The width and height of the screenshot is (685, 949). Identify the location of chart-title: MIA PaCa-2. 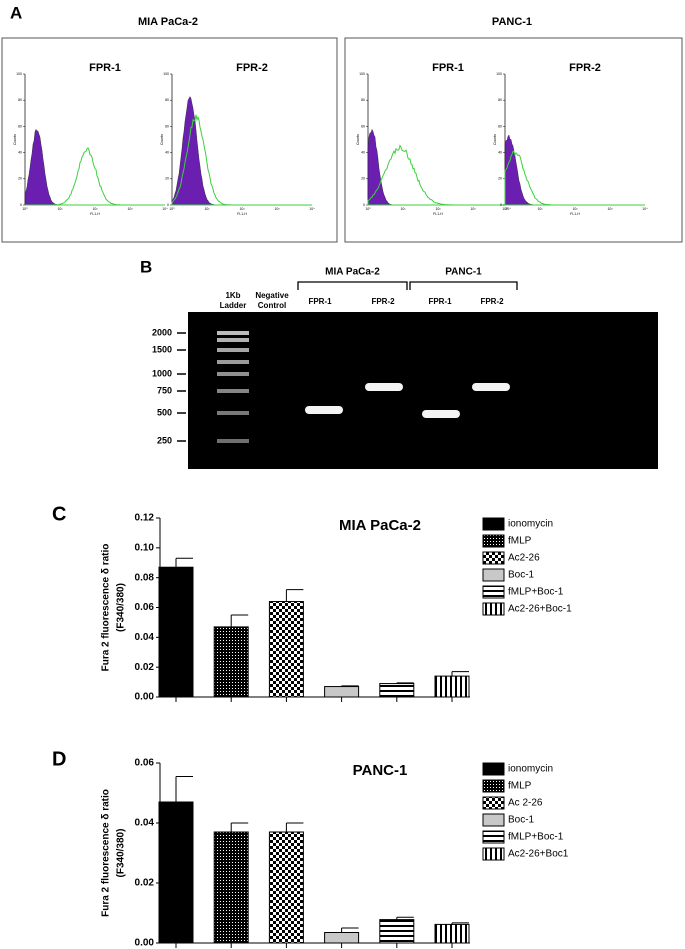
(380, 525).